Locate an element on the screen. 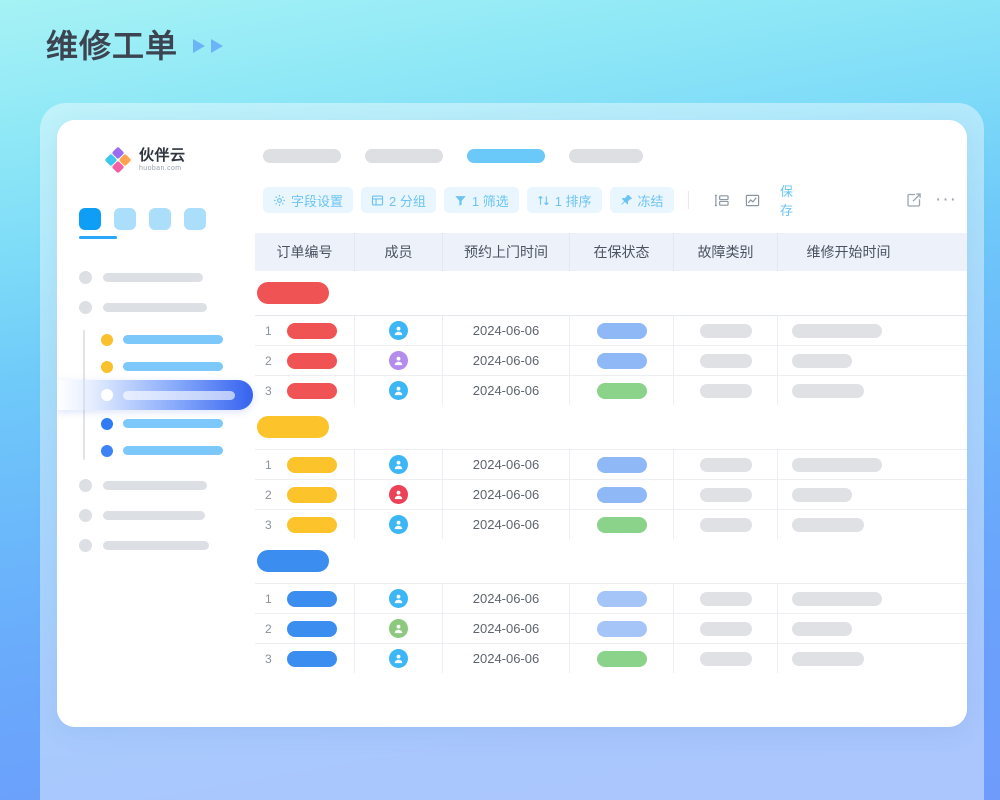 This screenshot has height=800, width=1000. column-header-5: 故障类别 is located at coordinates (726, 252).